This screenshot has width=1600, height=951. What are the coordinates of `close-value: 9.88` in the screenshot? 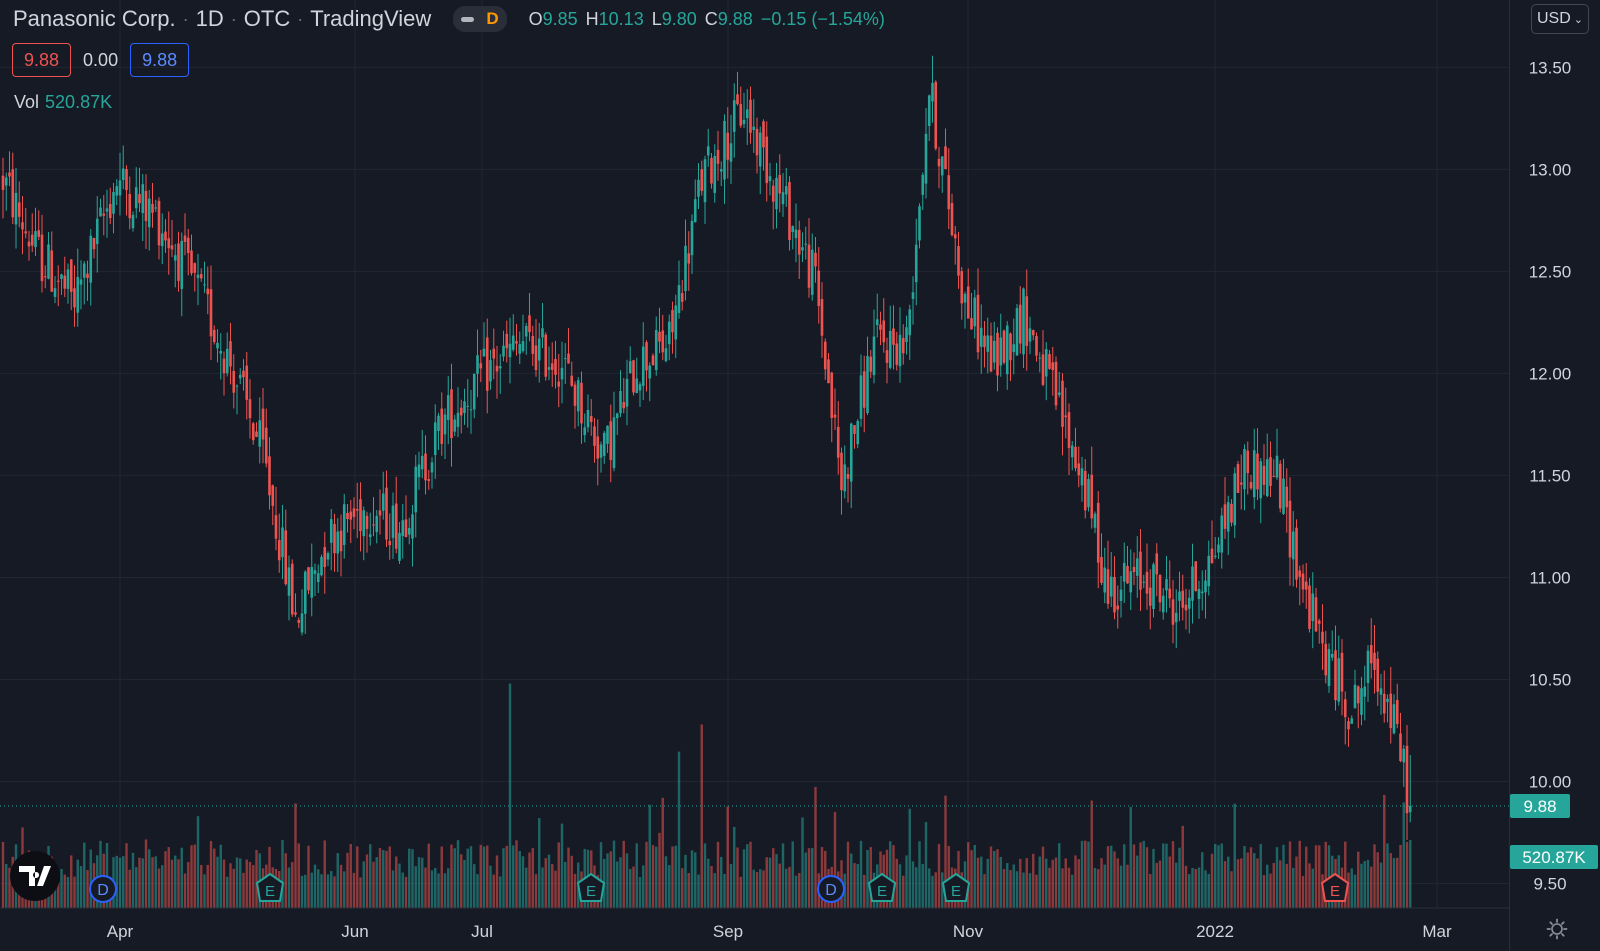 It's located at (735, 18).